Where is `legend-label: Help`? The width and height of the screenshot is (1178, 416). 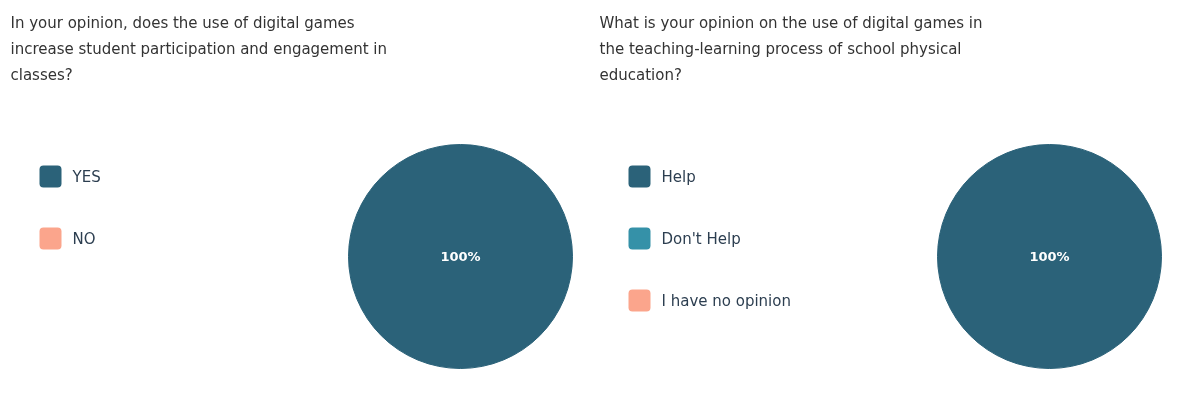
legend-label: Help is located at coordinates (678, 176).